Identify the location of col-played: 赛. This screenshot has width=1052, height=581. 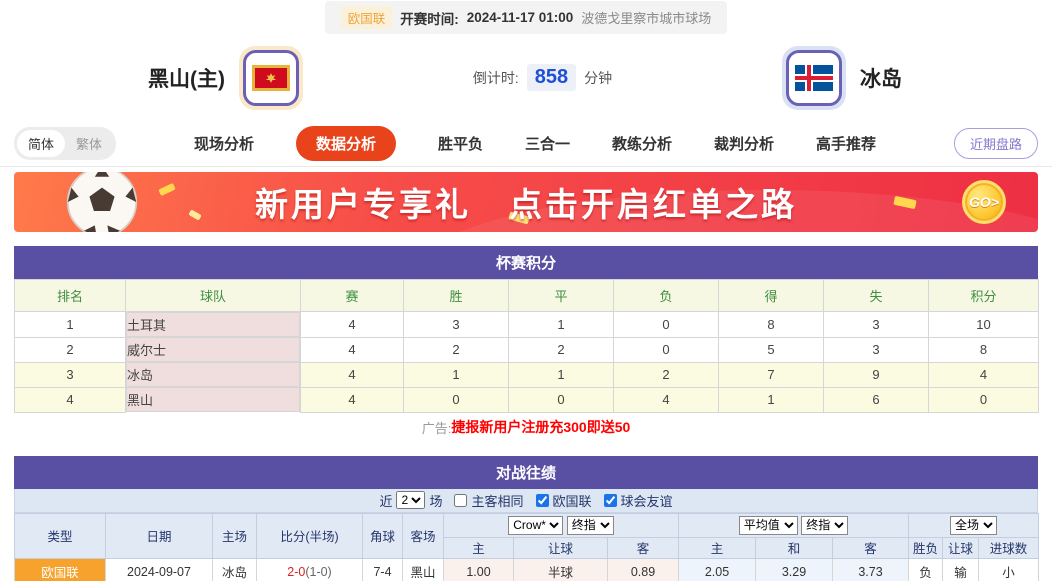
(352, 295).